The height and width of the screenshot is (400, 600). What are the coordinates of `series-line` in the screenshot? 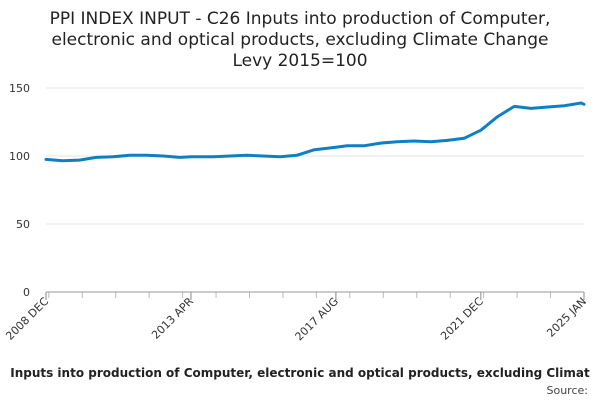 It's located at (315, 132).